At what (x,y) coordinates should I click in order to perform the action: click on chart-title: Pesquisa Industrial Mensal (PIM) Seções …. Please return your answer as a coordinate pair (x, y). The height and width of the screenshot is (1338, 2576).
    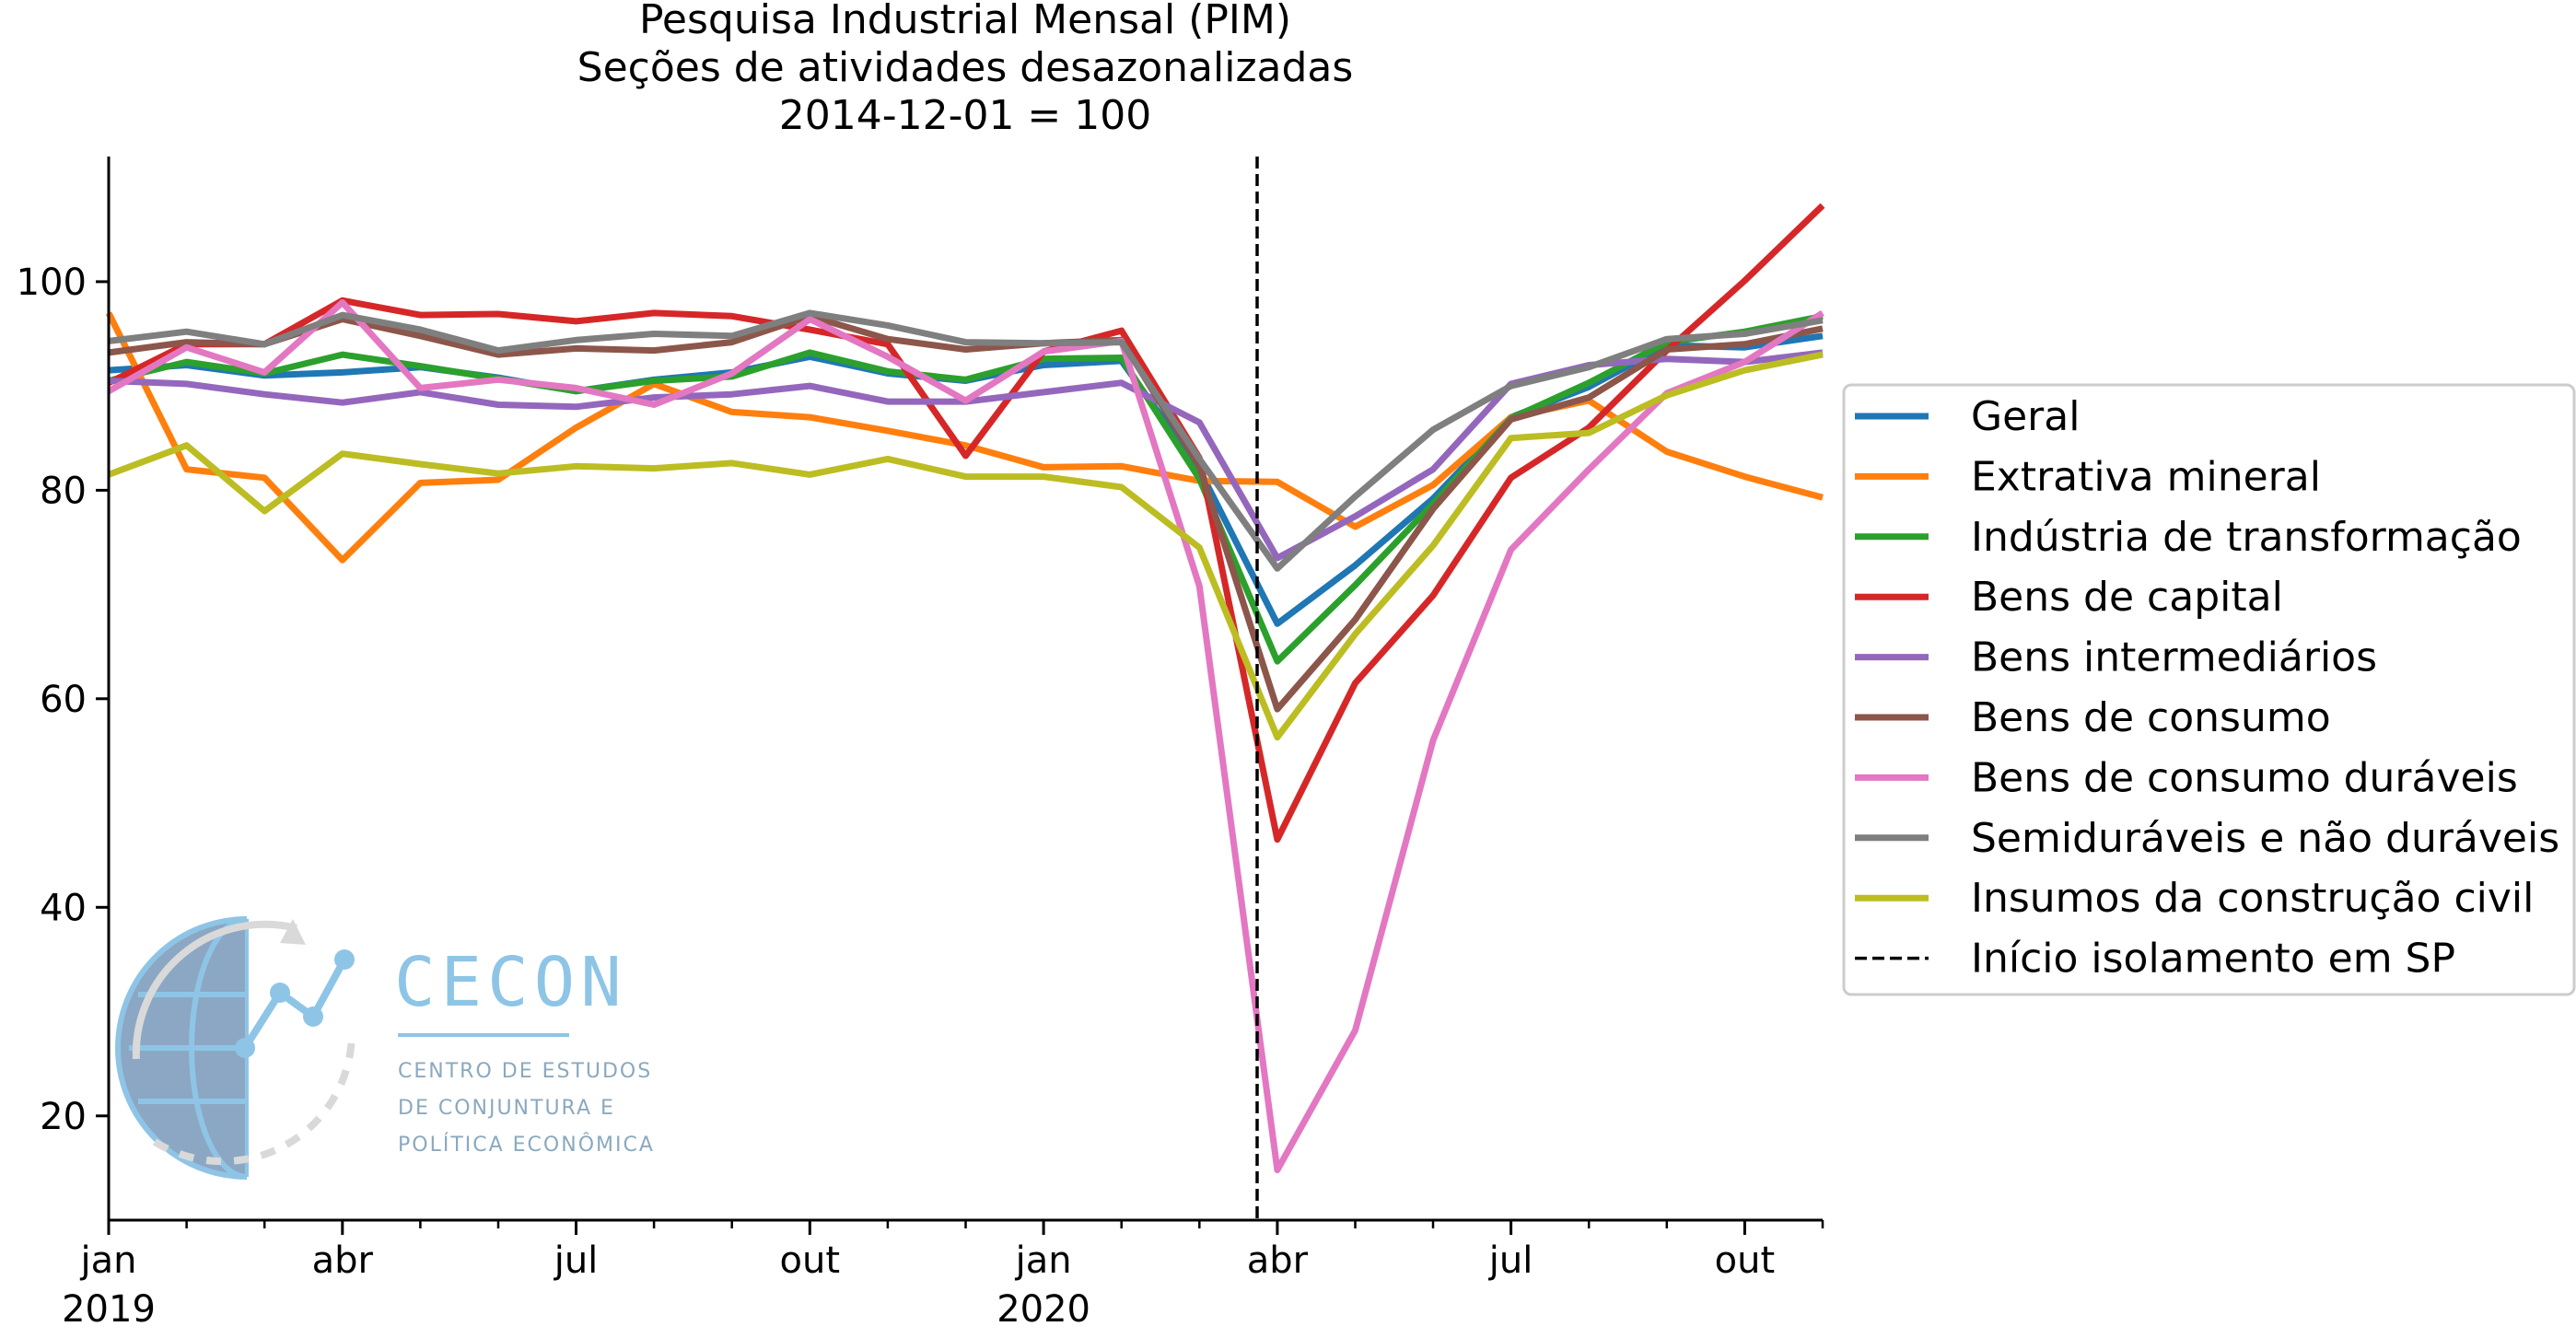
    Looking at the image, I should click on (965, 69).